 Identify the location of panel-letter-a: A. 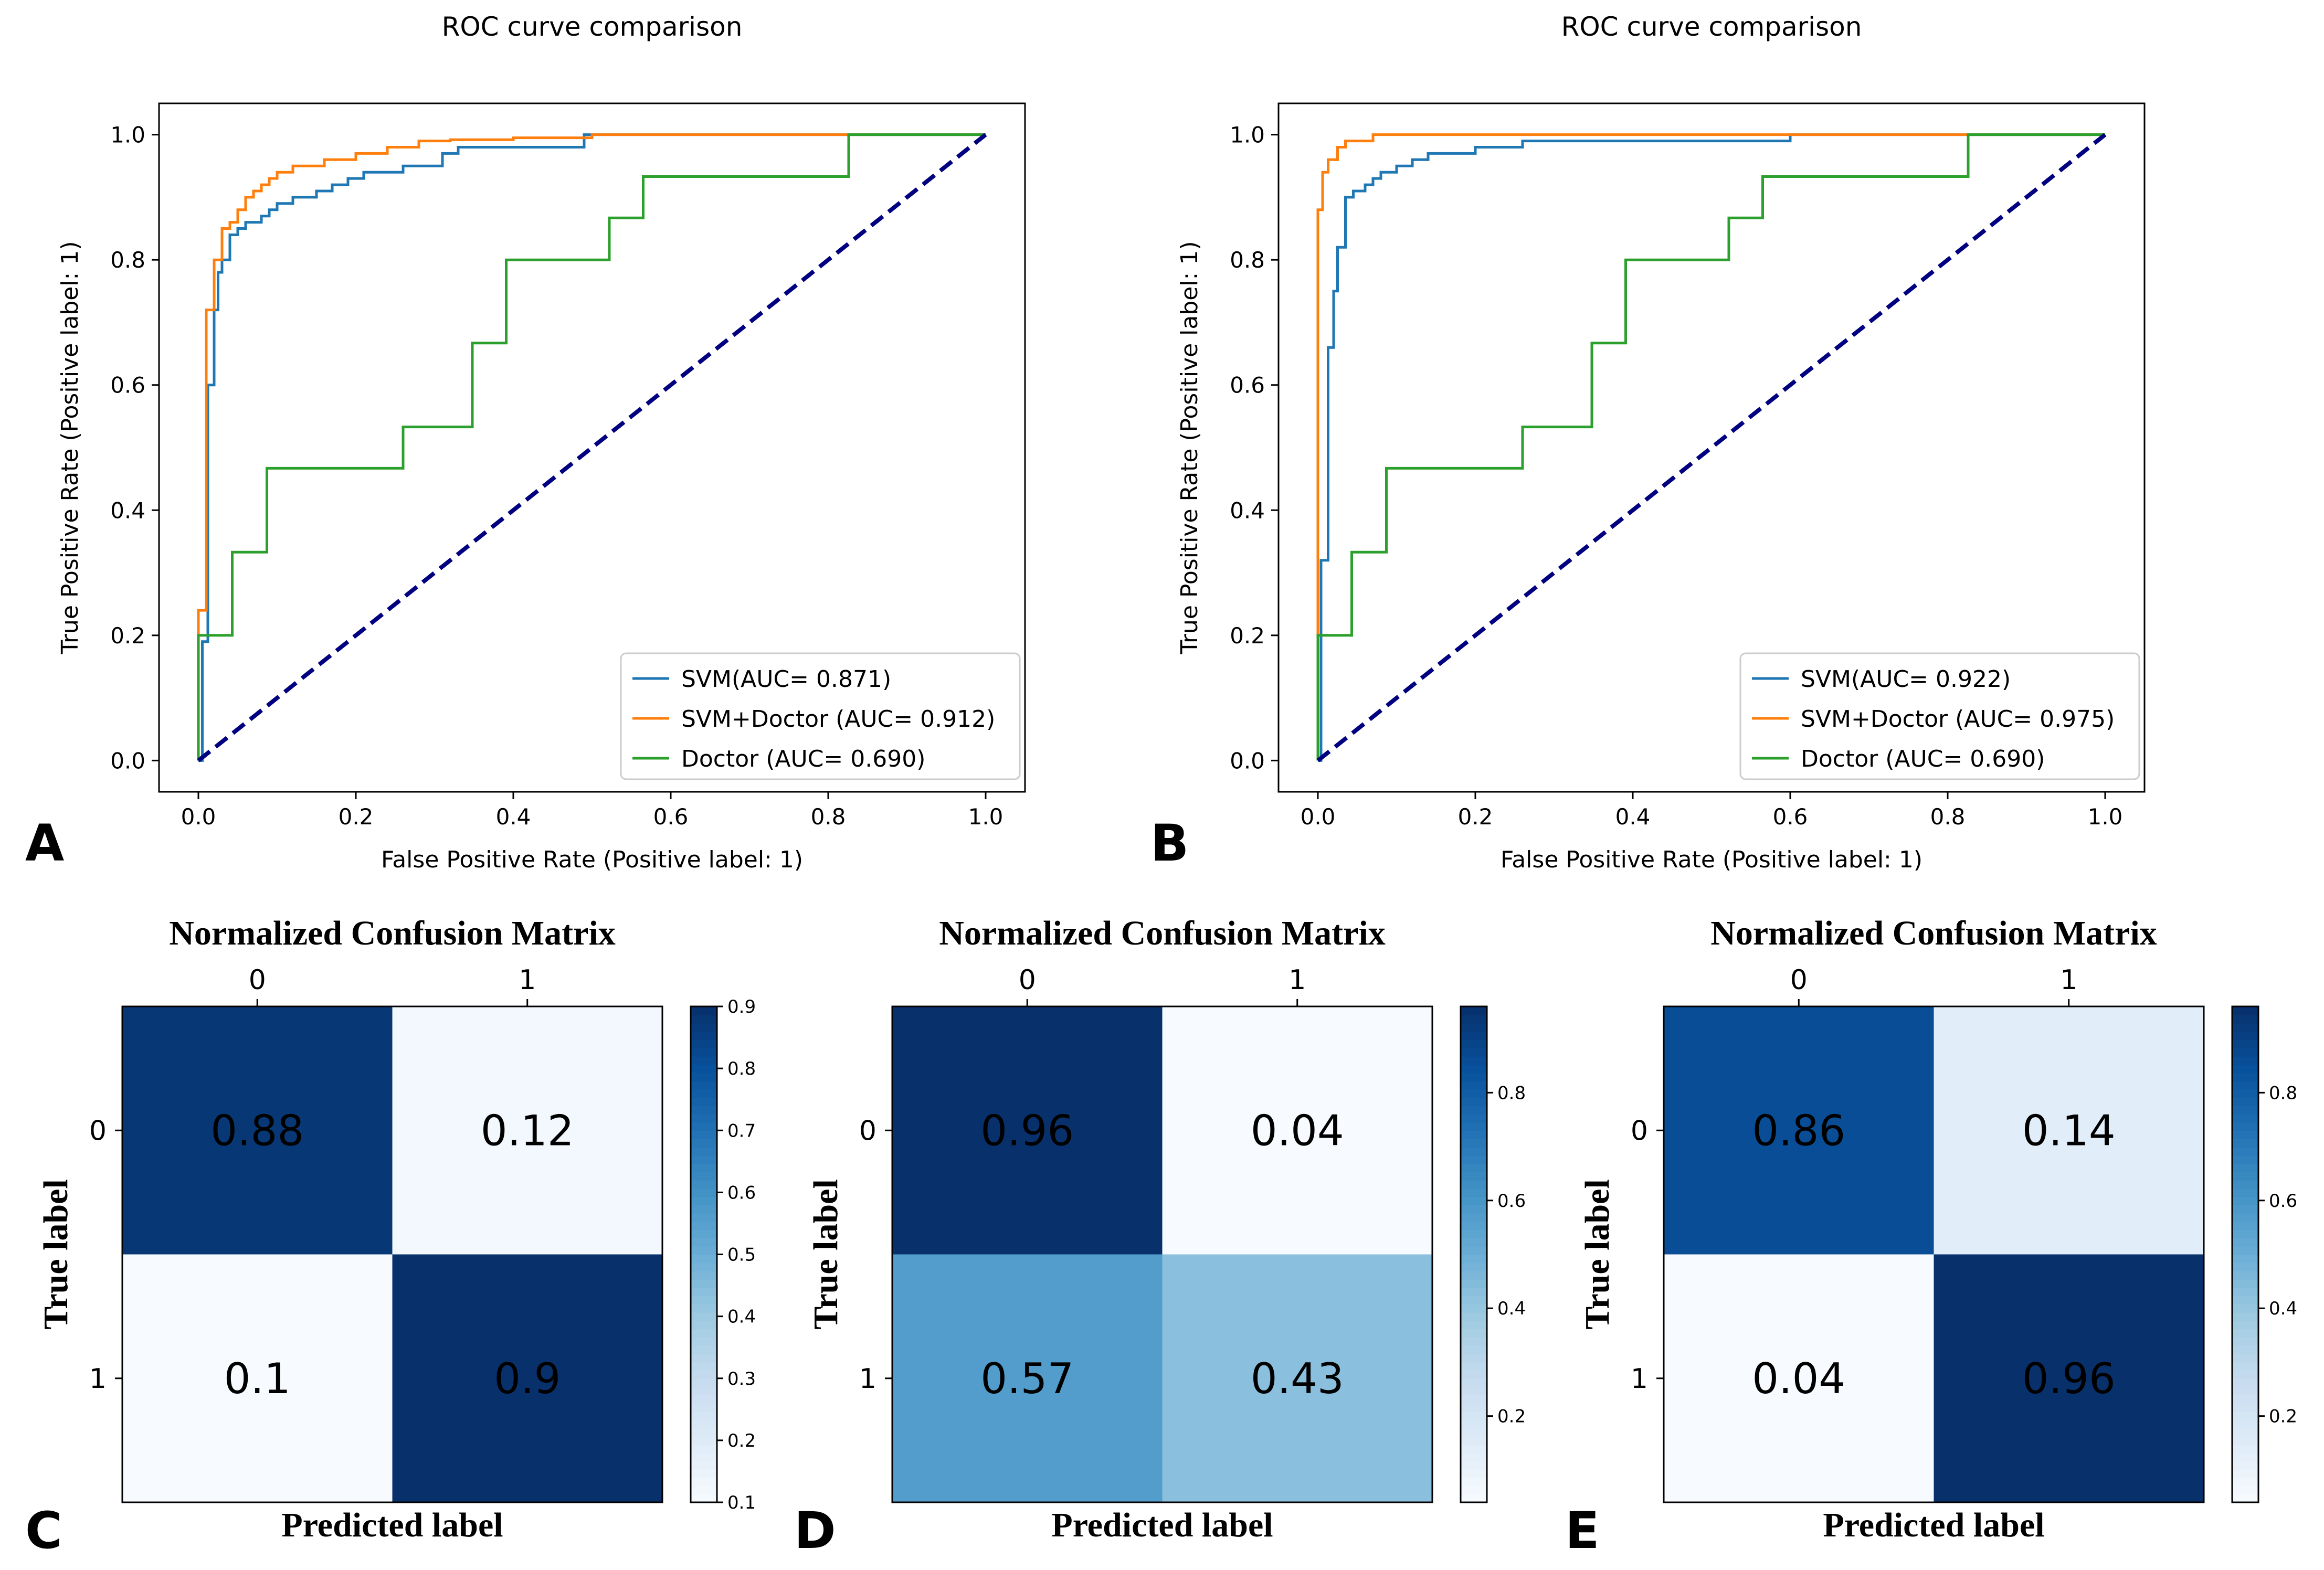
(45, 844).